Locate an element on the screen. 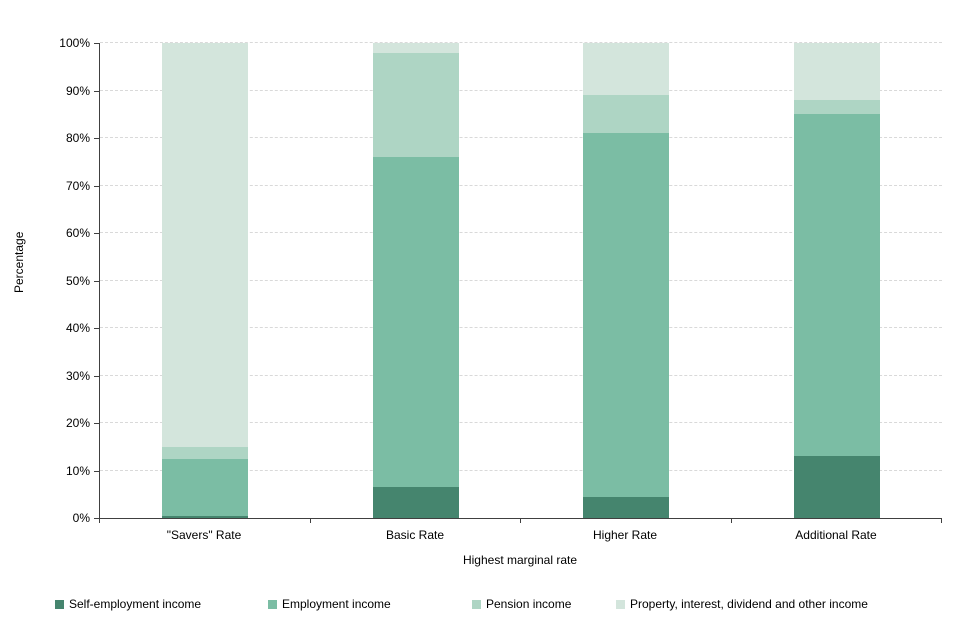 The height and width of the screenshot is (640, 960). x-tick-label-savers-rate: "Savers" Rate is located at coordinates (204, 535).